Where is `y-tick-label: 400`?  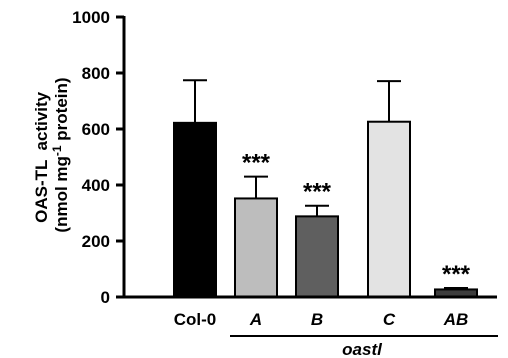
y-tick-label: 400 is located at coordinates (96, 185).